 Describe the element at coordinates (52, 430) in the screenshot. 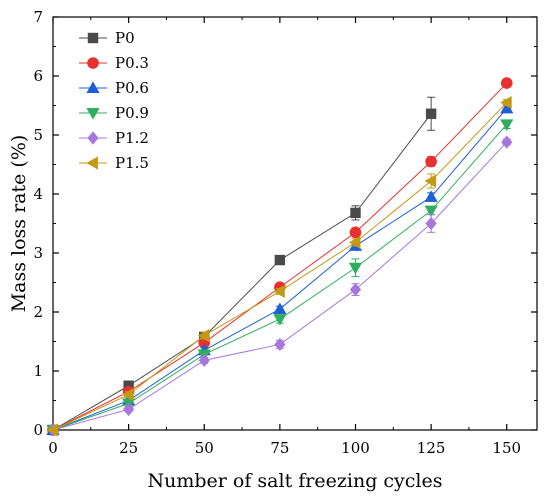

I see `point-P1.5-0` at that location.